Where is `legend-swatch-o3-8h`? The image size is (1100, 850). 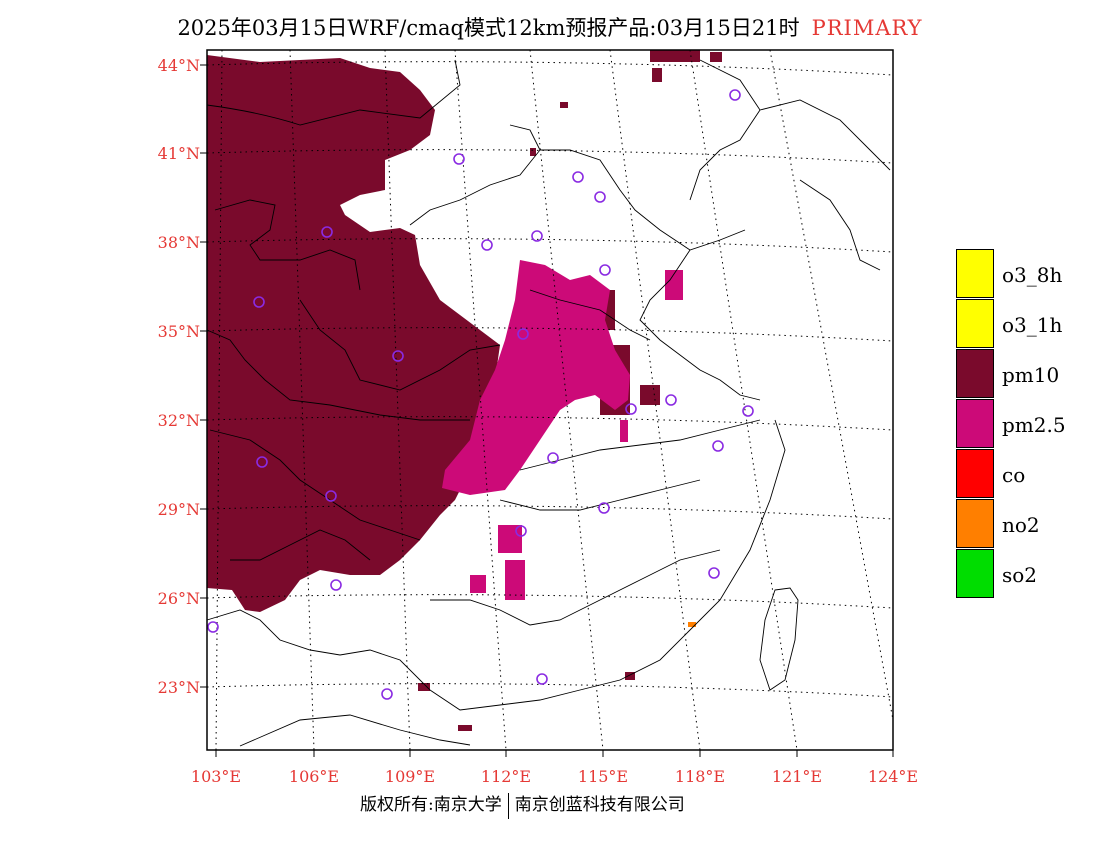
legend-swatch-o3-8h is located at coordinates (975, 273).